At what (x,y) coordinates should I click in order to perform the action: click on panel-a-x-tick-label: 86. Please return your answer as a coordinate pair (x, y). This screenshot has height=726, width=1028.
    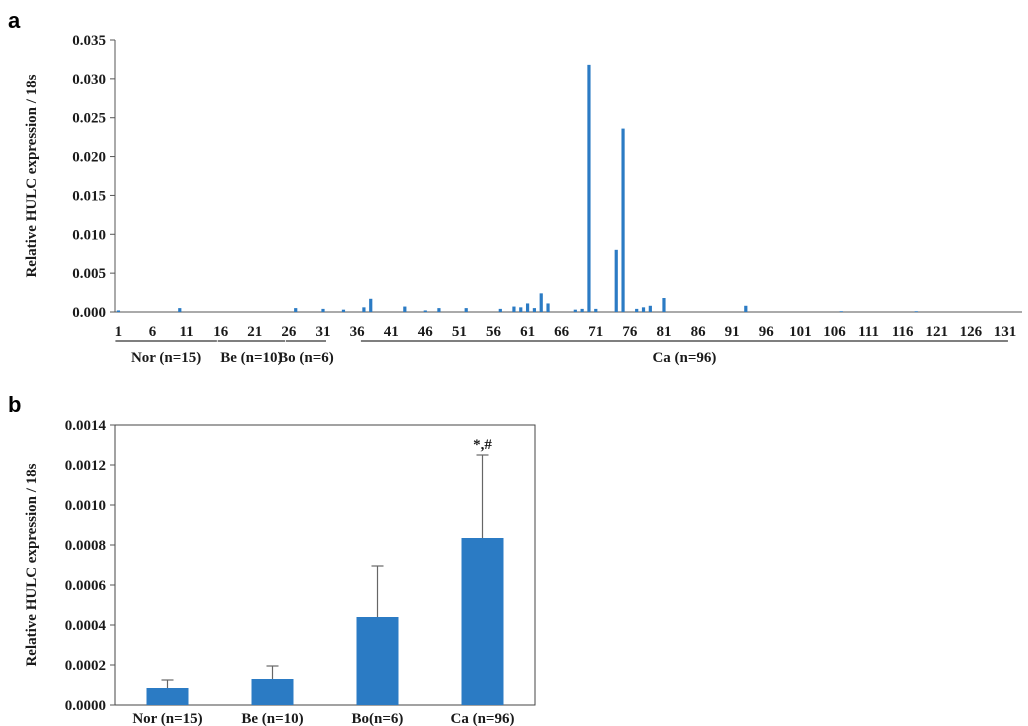
    Looking at the image, I should click on (699, 332).